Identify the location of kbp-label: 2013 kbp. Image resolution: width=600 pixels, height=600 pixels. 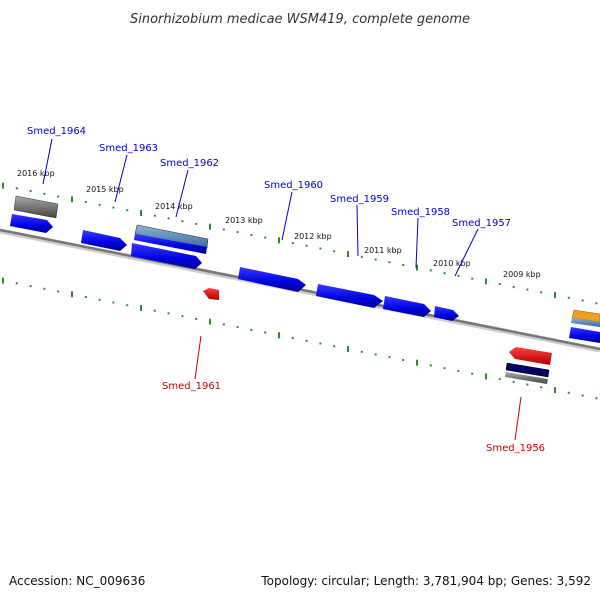
(244, 220).